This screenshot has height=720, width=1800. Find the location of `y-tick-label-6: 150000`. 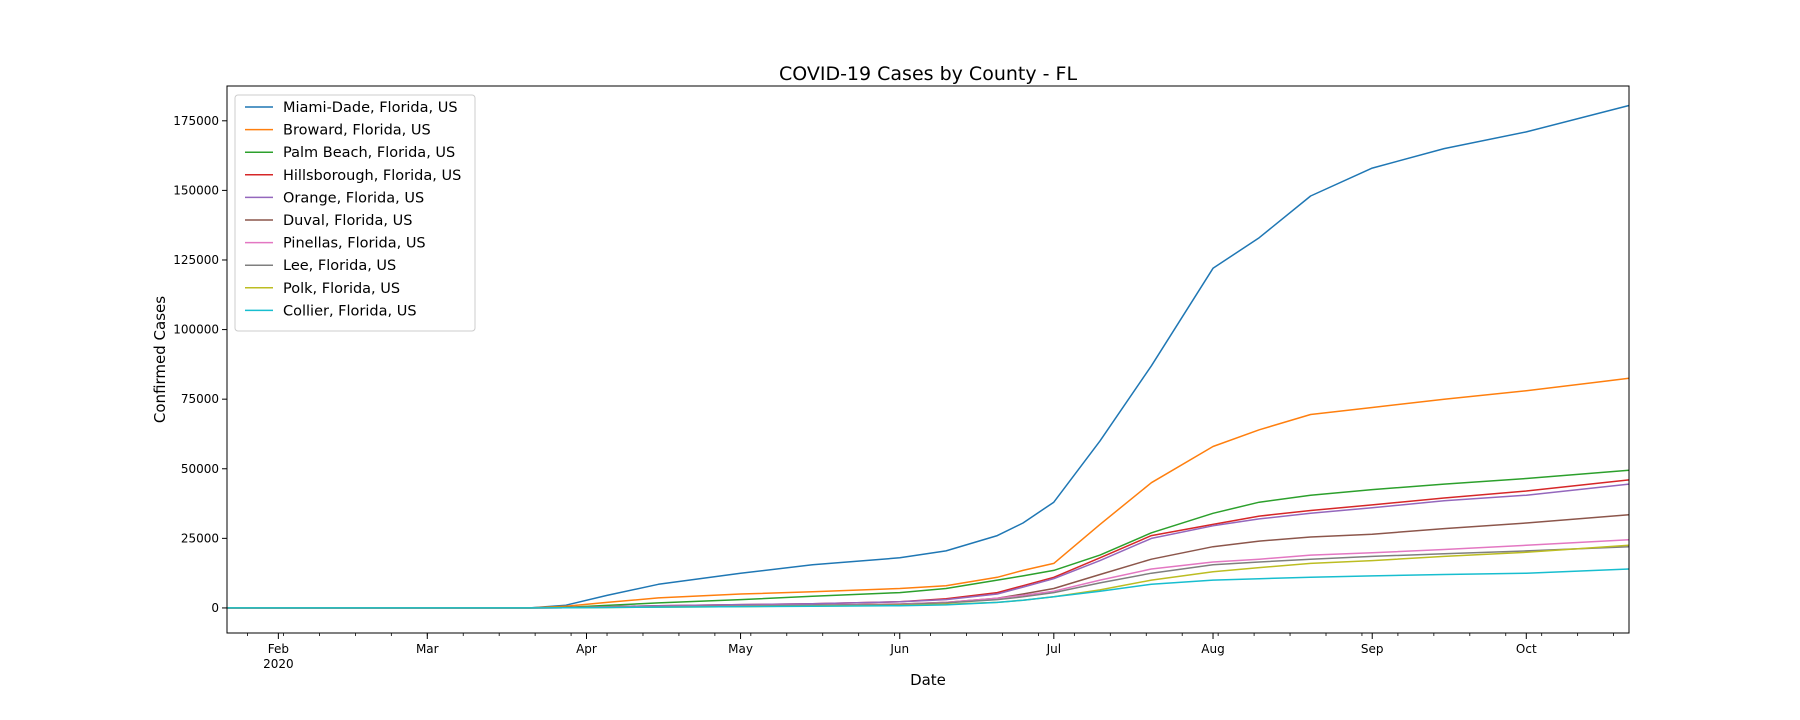

y-tick-label-6: 150000 is located at coordinates (196, 190).